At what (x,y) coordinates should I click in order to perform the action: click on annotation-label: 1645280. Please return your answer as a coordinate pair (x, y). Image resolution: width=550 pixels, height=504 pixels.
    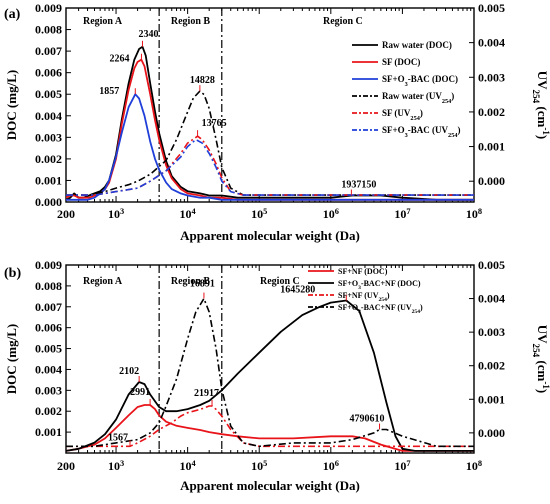
    Looking at the image, I should click on (297, 290).